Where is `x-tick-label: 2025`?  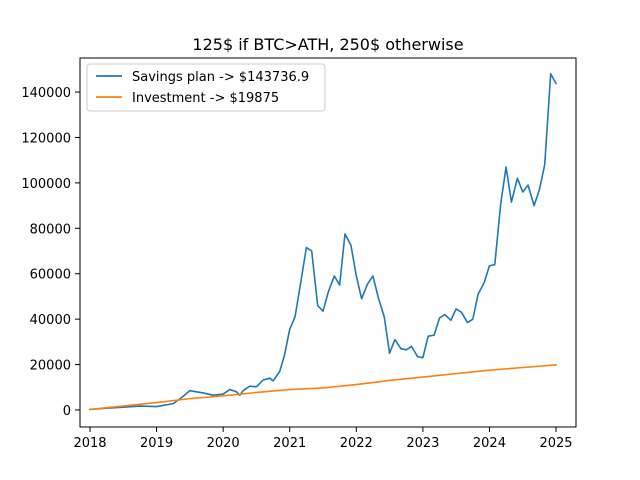 x-tick-label: 2025 is located at coordinates (555, 443).